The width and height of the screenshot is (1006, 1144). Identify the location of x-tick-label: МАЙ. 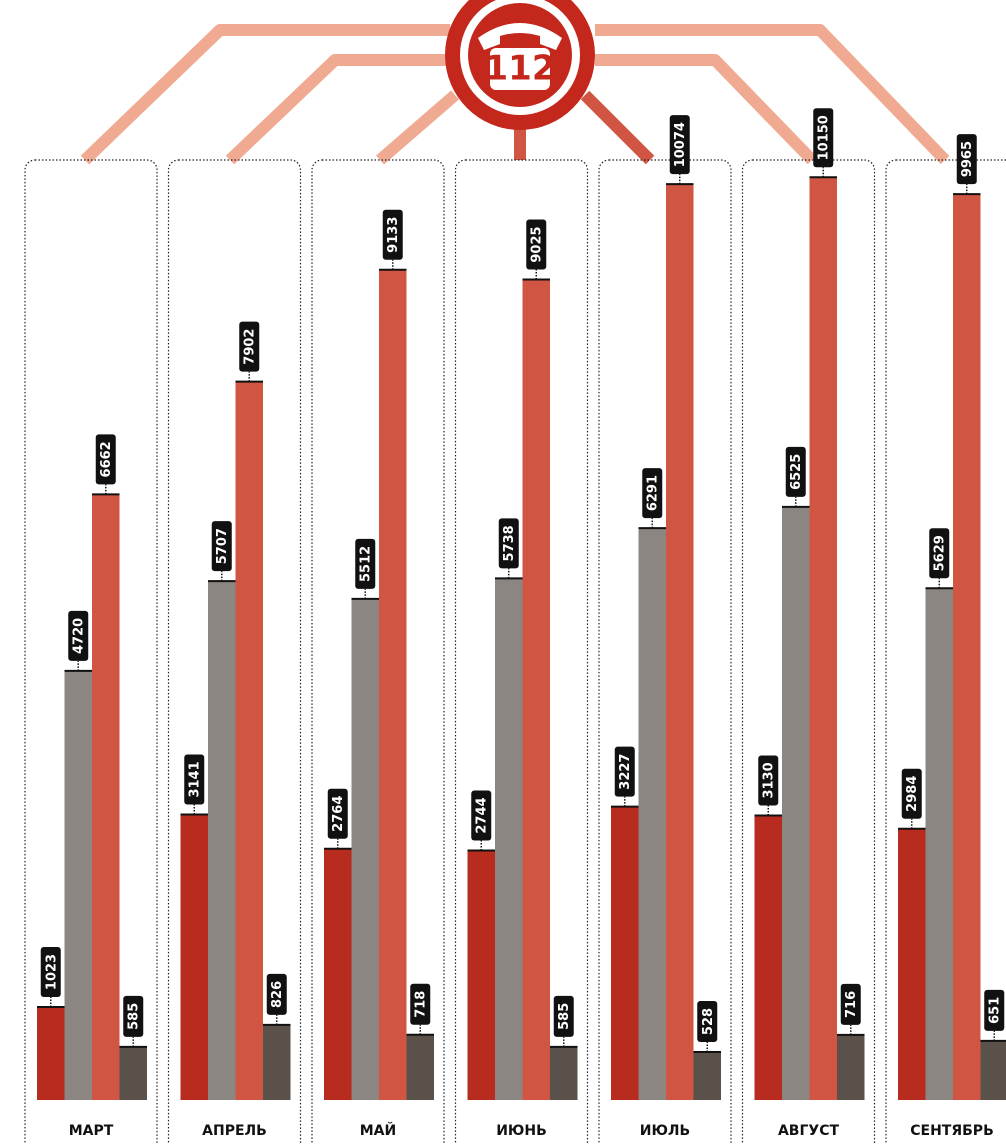
(378, 1130).